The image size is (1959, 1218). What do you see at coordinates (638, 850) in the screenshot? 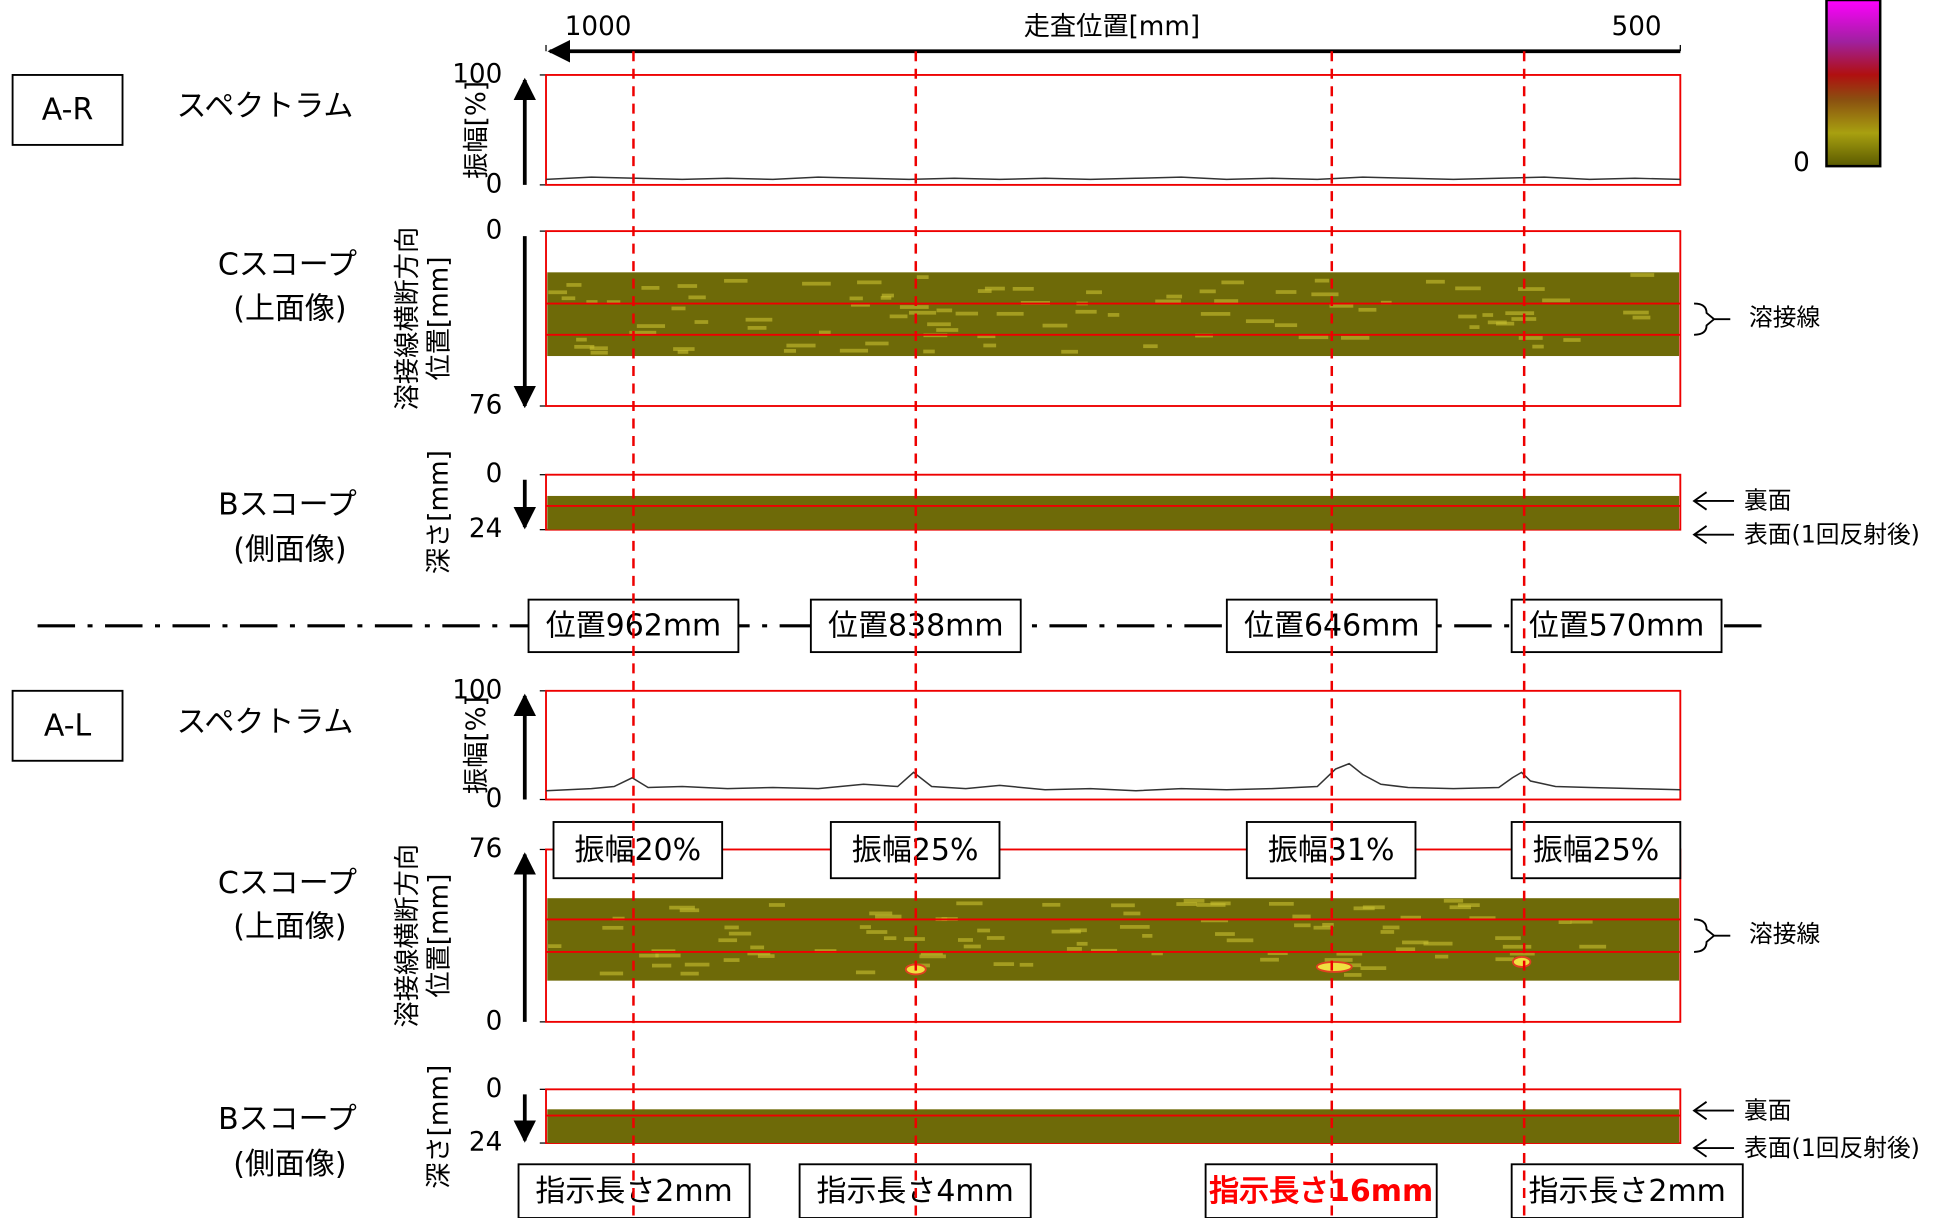
I see `amplitude-label: 振幅20%` at bounding box center [638, 850].